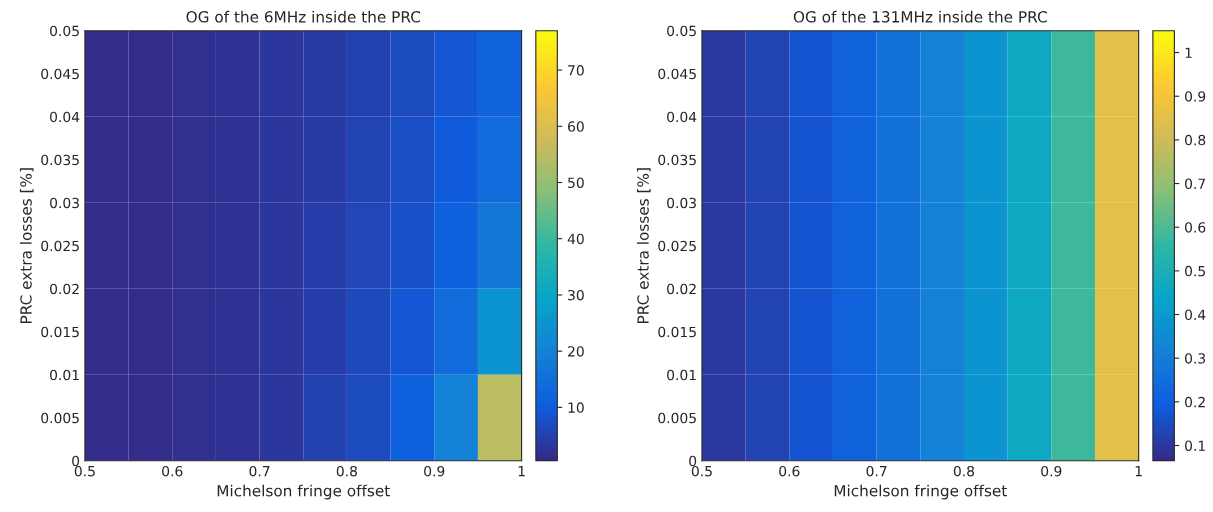  What do you see at coordinates (576, 70) in the screenshot?
I see `color-bar-label: 70` at bounding box center [576, 70].